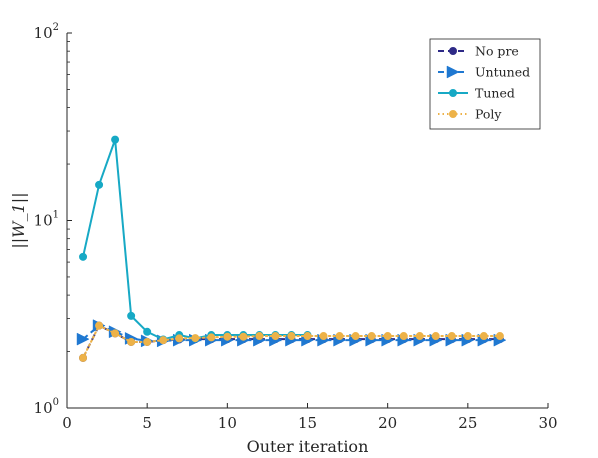 Image resolution: width=598 pixels, height=458 pixels. Describe the element at coordinates (56, 215) in the screenshot. I see `y-tick-exponent: 1` at that location.